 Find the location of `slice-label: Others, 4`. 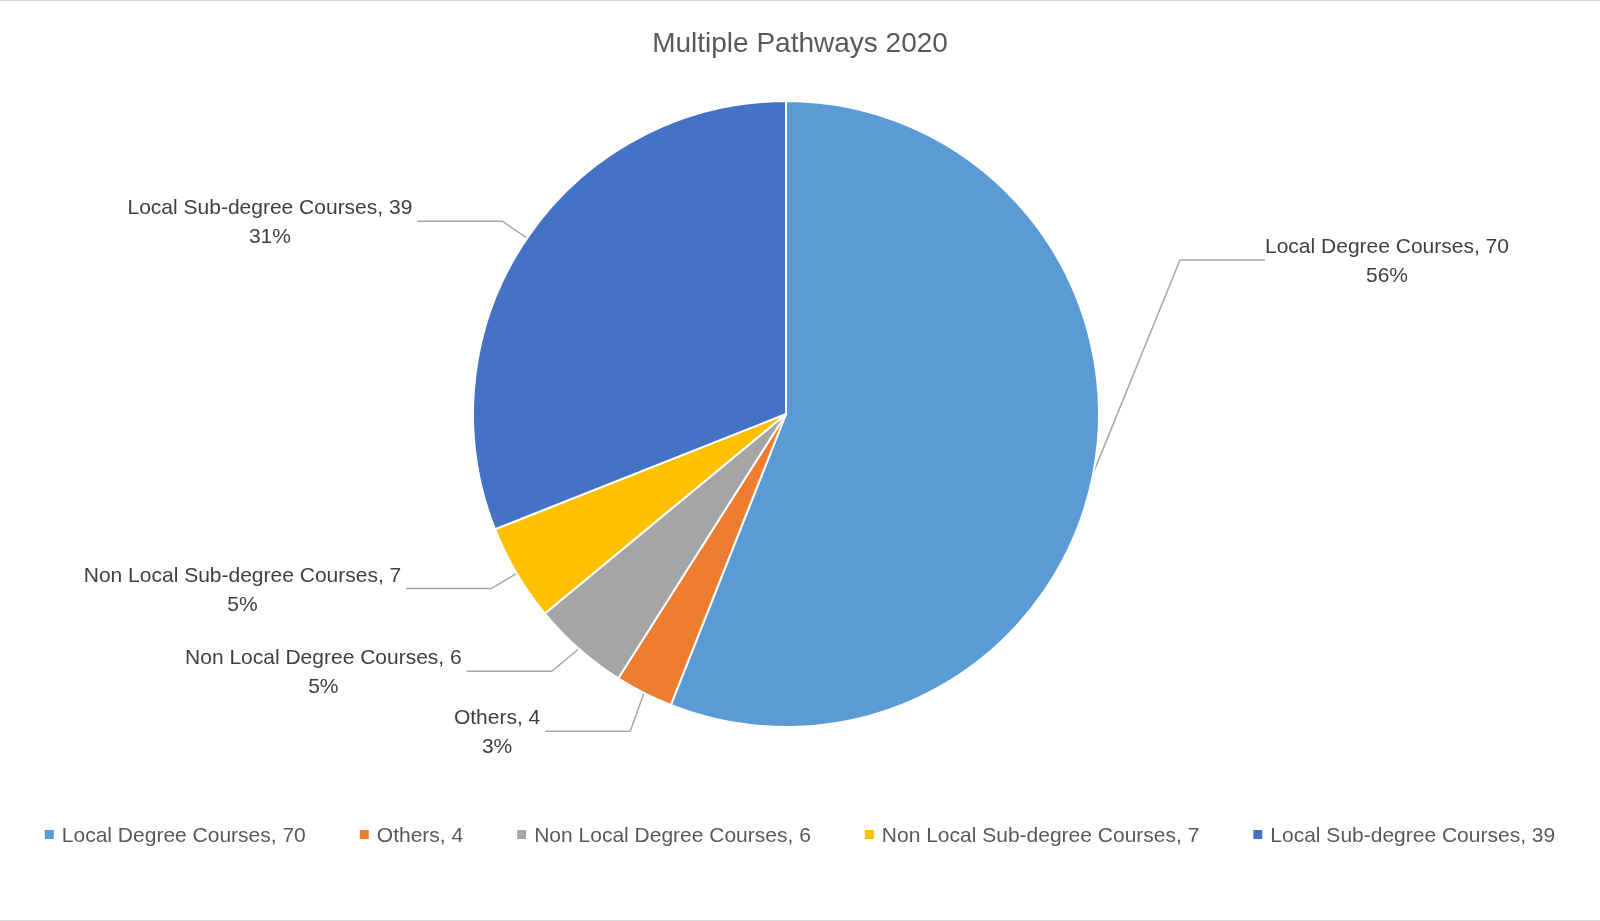

slice-label: Others, 4 is located at coordinates (497, 717).